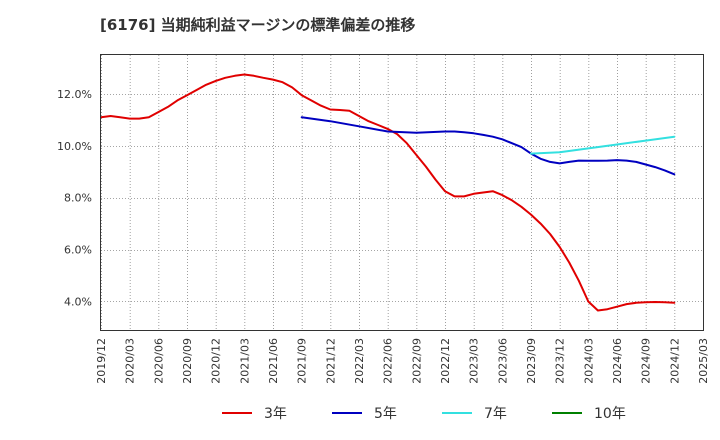  What do you see at coordinates (330, 361) in the screenshot?
I see `x-tick-label: 2021/12` at bounding box center [330, 361].